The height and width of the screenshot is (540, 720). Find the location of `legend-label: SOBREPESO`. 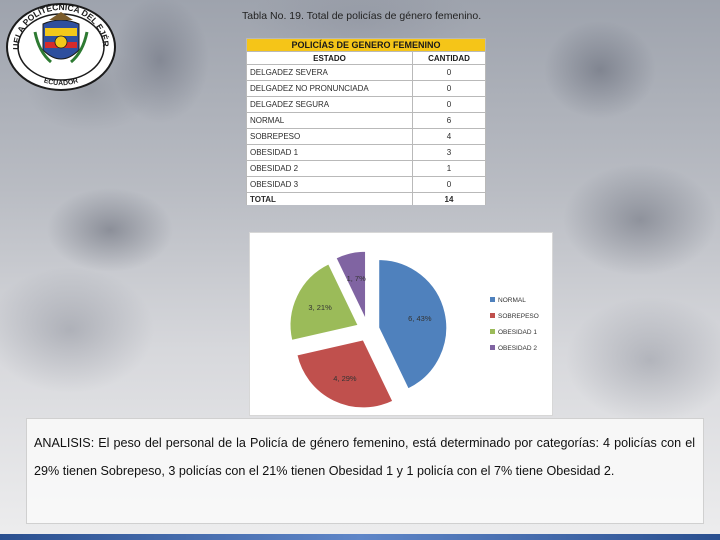

legend-label: SOBREPESO is located at coordinates (518, 316).